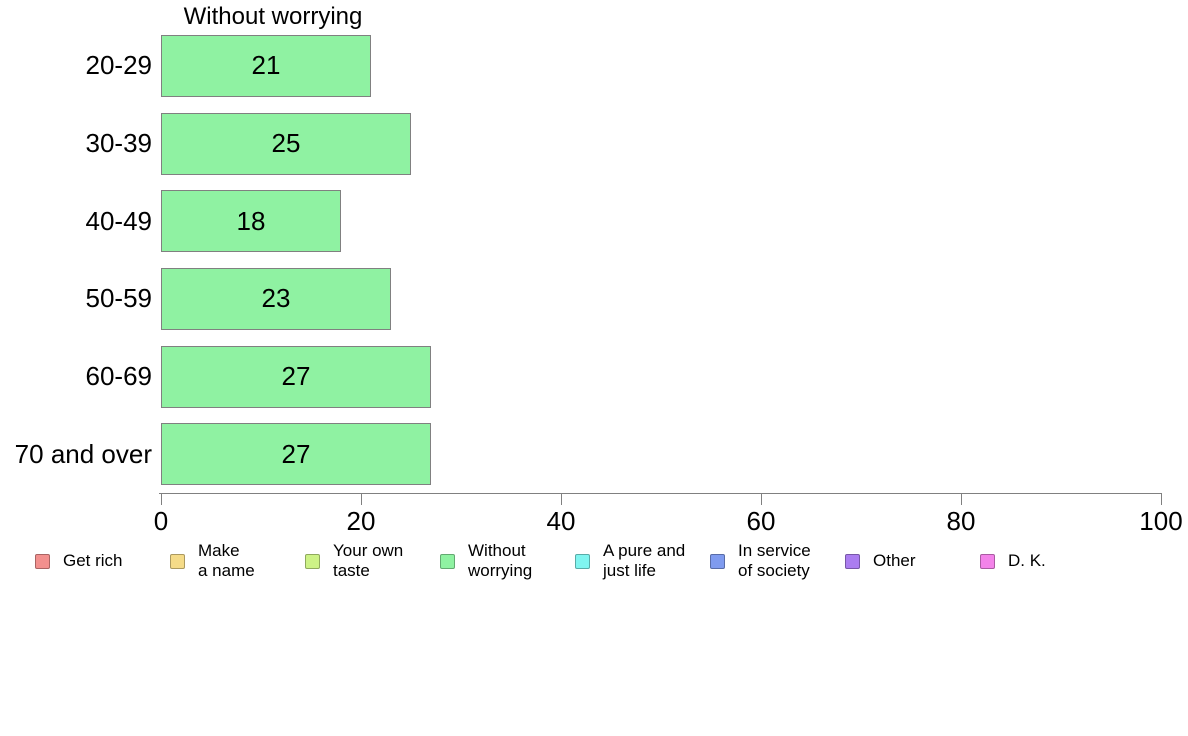  I want to click on category-label: 20-29, so click(119, 65).